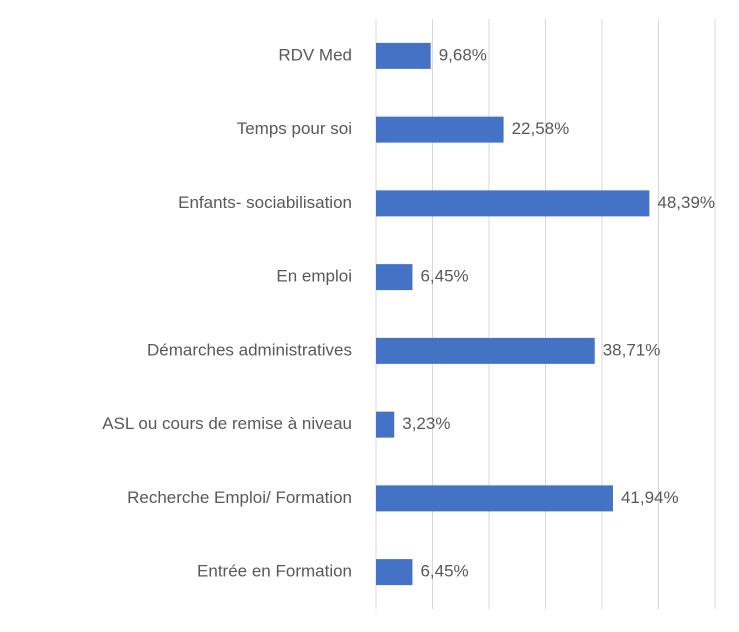  What do you see at coordinates (463, 54) in the screenshot?
I see `data-label: 9,68%` at bounding box center [463, 54].